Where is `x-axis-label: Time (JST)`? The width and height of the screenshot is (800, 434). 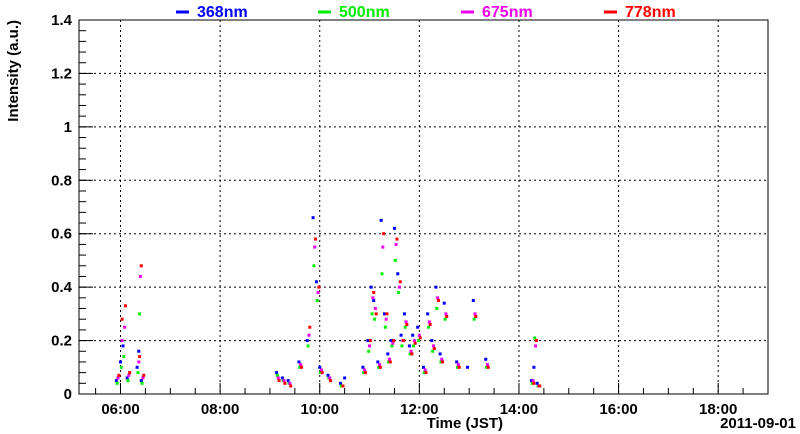 x-axis-label: Time (JST) is located at coordinates (465, 423).